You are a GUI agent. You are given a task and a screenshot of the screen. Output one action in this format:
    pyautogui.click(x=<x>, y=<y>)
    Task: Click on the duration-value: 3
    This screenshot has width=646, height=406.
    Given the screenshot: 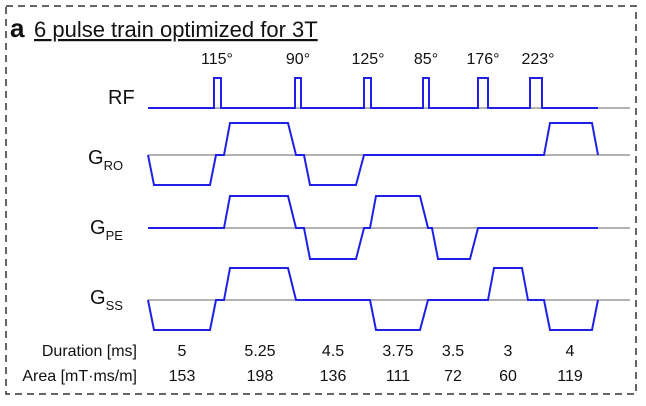 What is the action you would take?
    pyautogui.click(x=508, y=351)
    